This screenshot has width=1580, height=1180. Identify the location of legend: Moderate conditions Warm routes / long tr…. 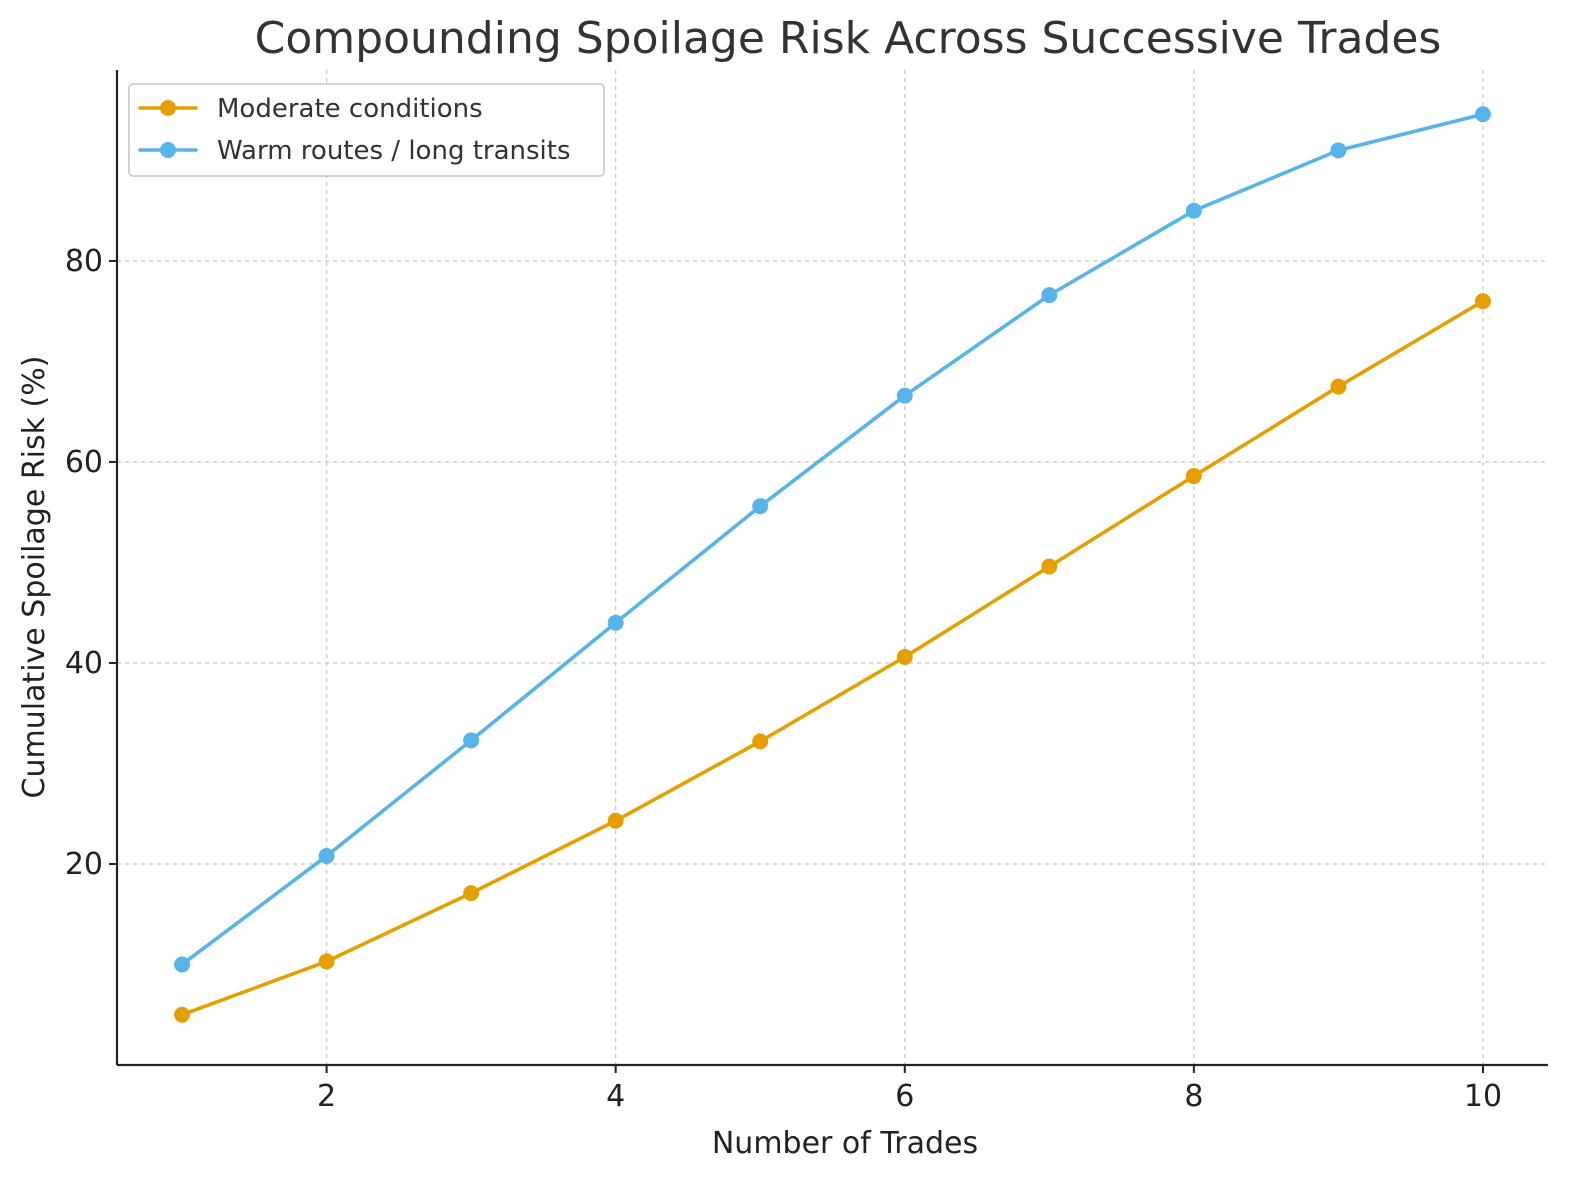
(366, 130).